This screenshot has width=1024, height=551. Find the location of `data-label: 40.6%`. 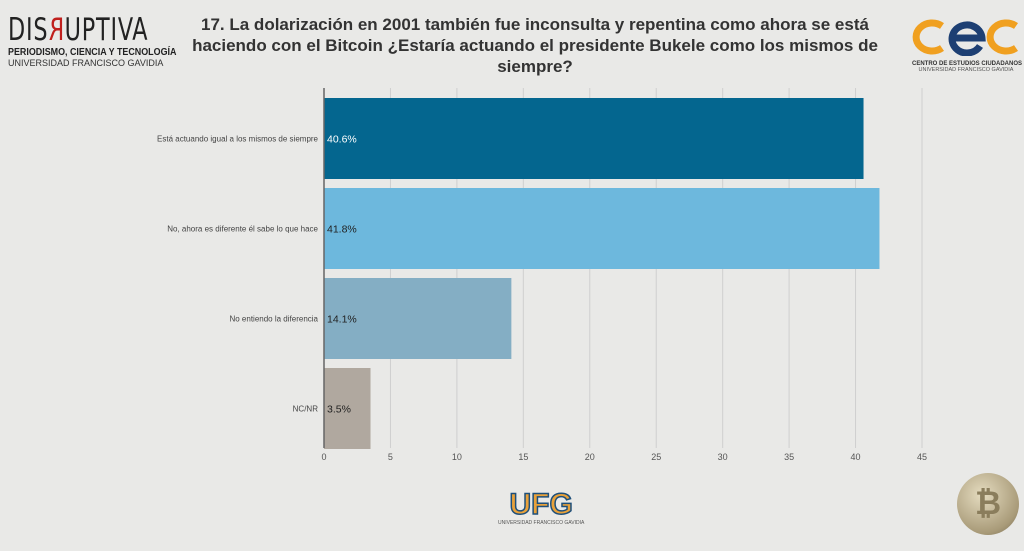

data-label: 40.6% is located at coordinates (342, 140).